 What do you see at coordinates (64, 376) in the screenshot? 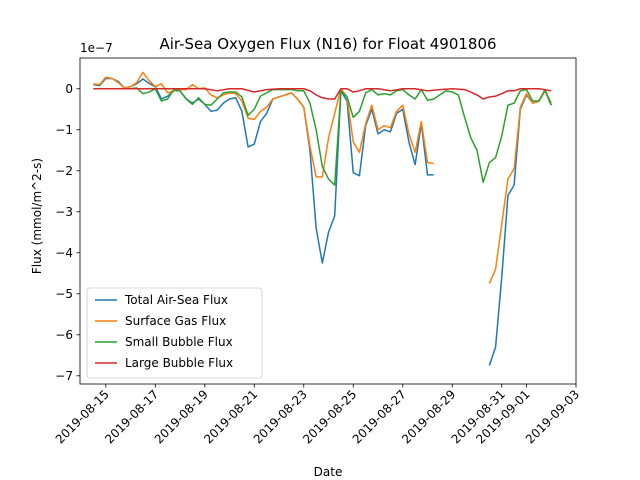
I see `y-tick-label: −7` at bounding box center [64, 376].